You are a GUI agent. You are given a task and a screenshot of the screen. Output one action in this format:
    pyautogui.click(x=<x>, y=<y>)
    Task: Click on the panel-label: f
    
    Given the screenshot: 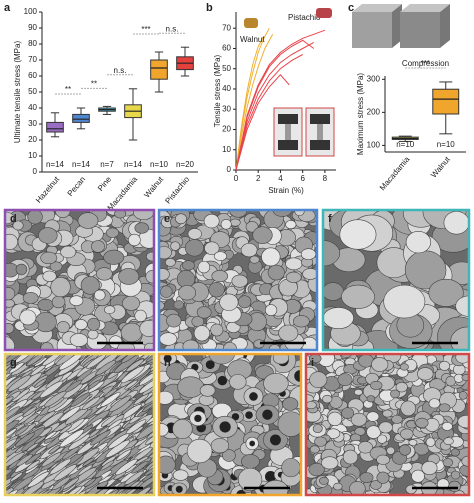 What is the action you would take?
    pyautogui.click(x=330, y=219)
    